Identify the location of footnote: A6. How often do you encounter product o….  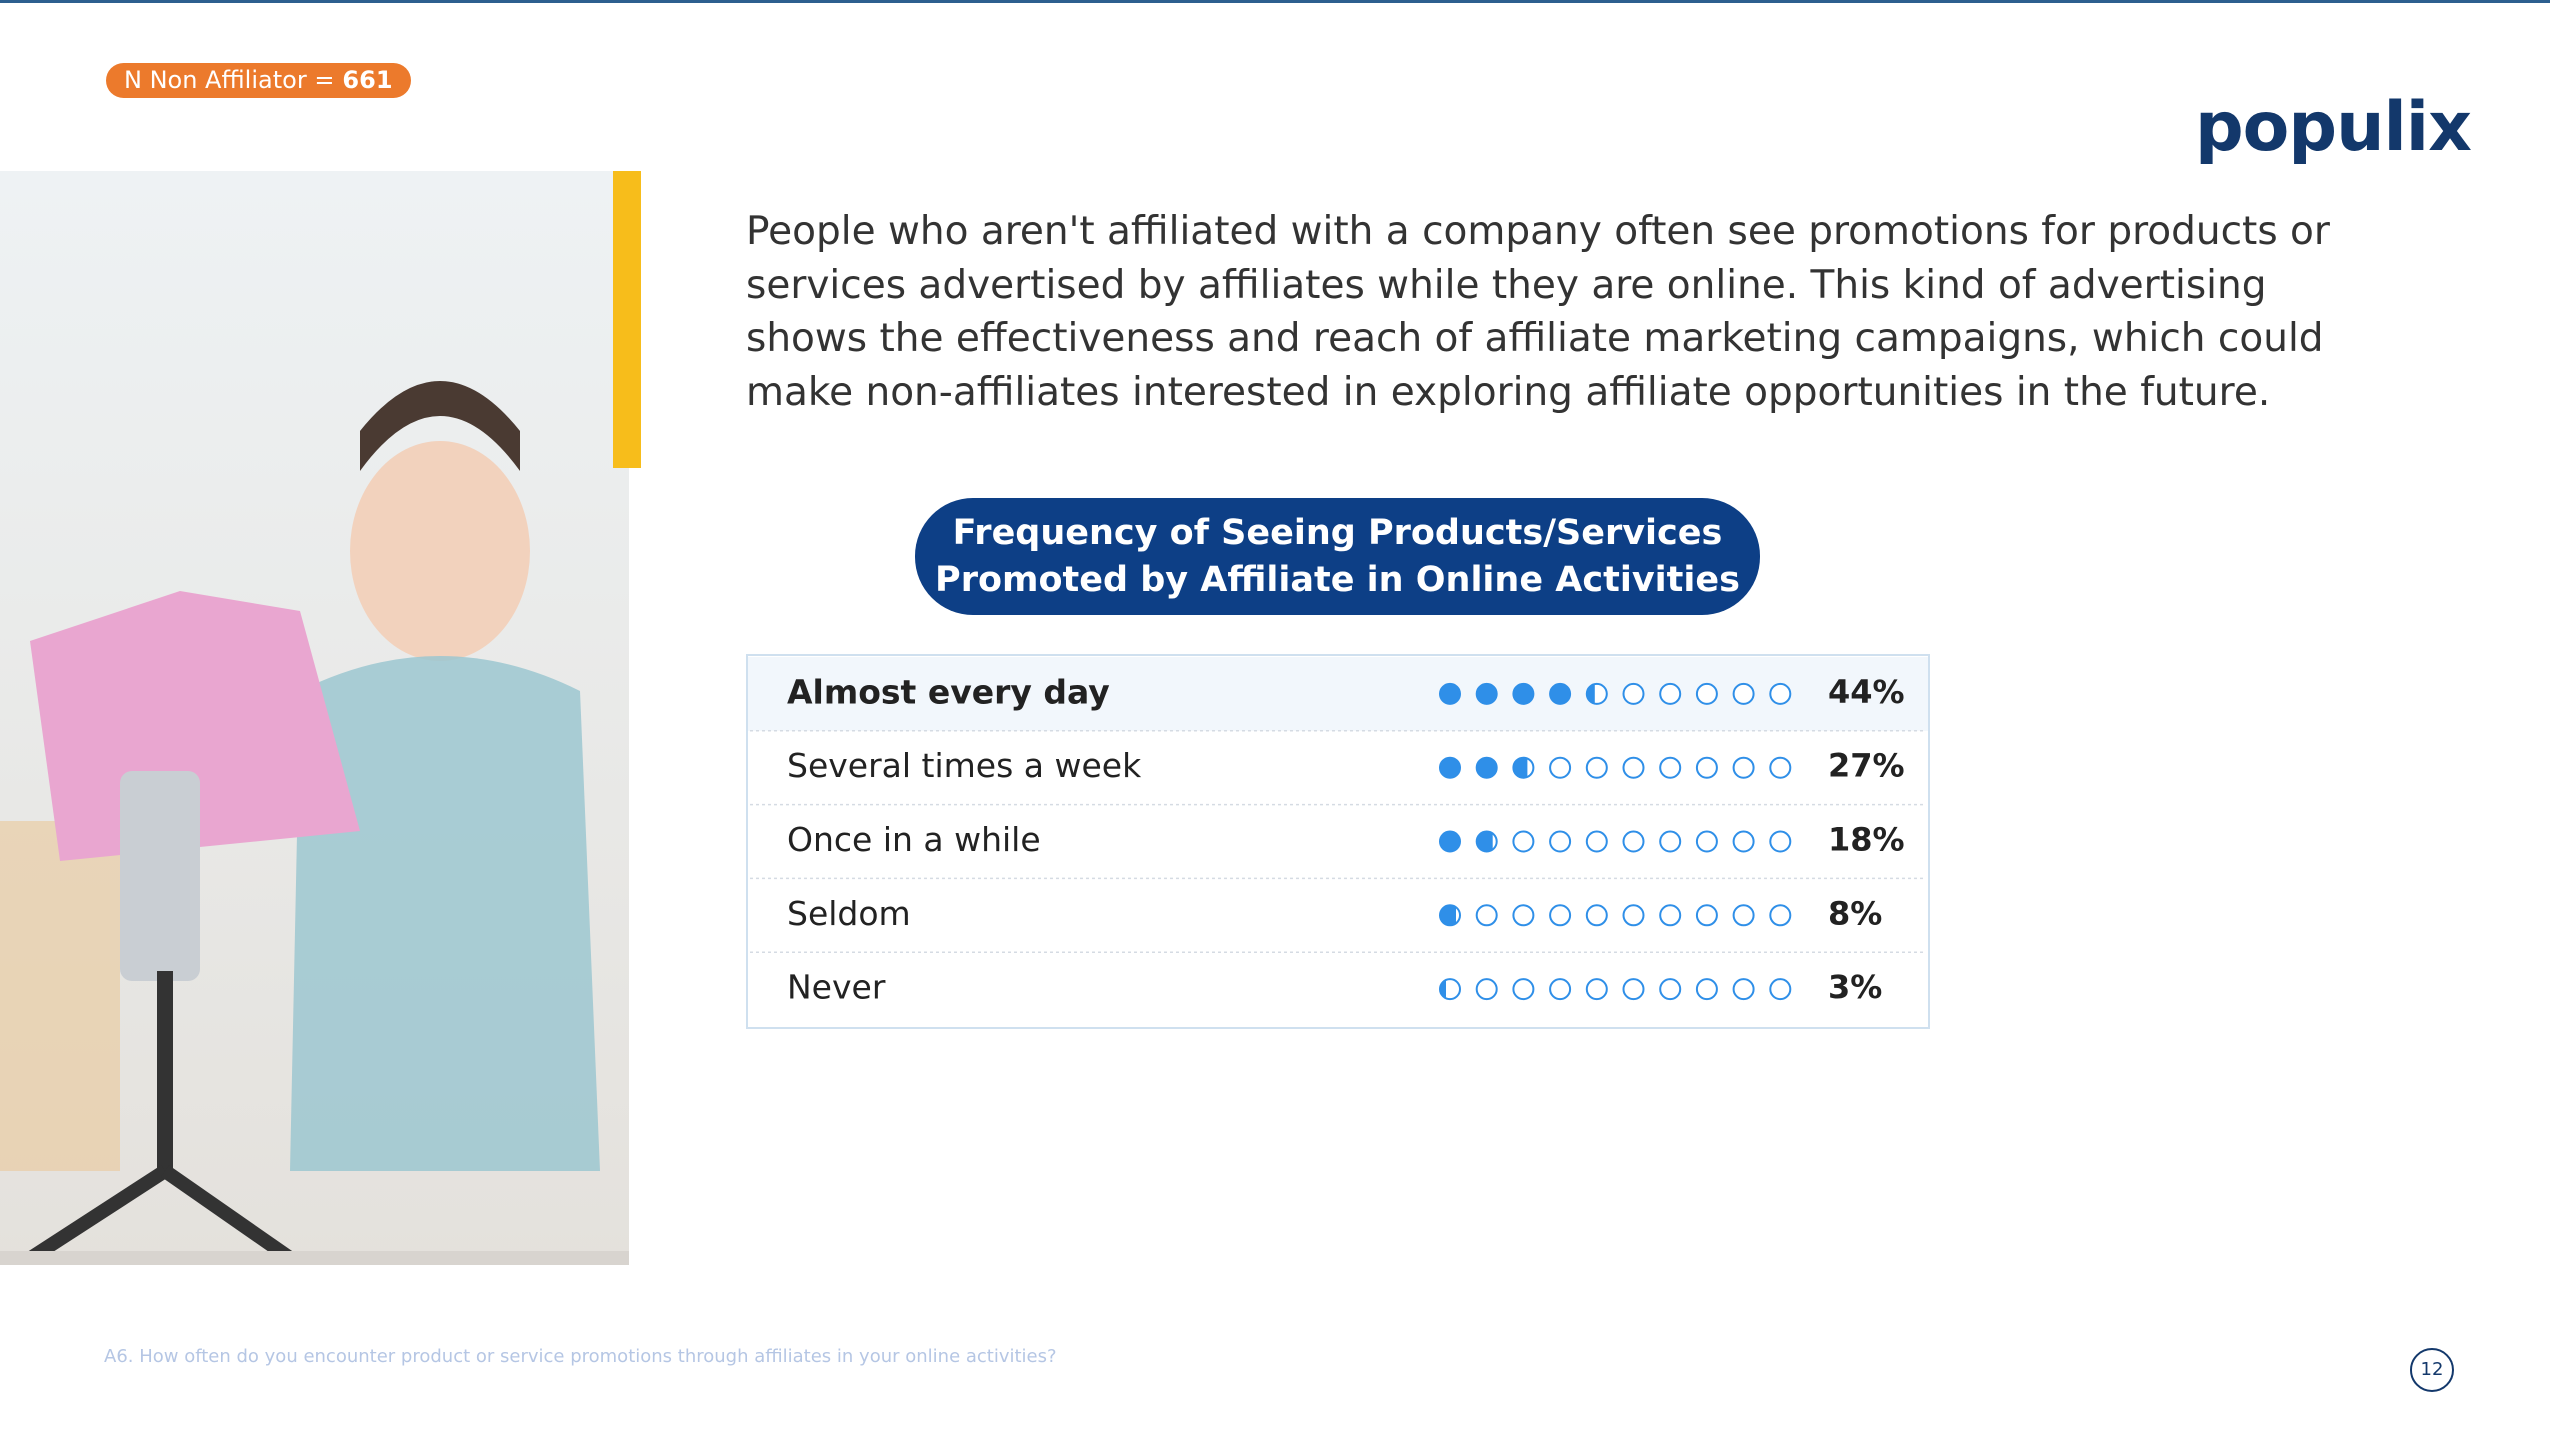
(580, 1356).